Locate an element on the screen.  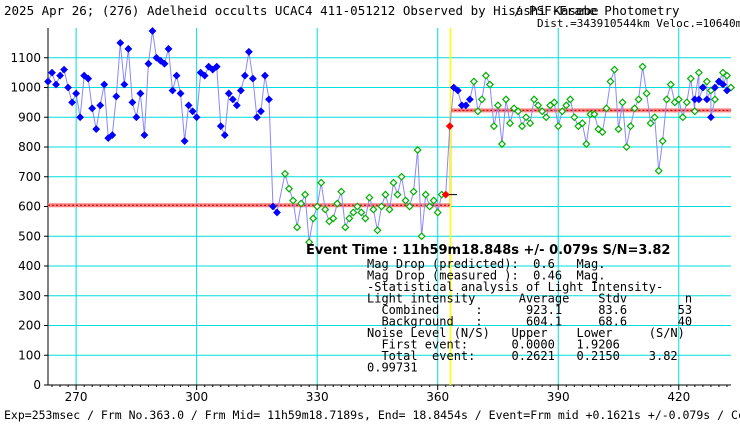
x-tick-label: 390 is located at coordinates (558, 397).